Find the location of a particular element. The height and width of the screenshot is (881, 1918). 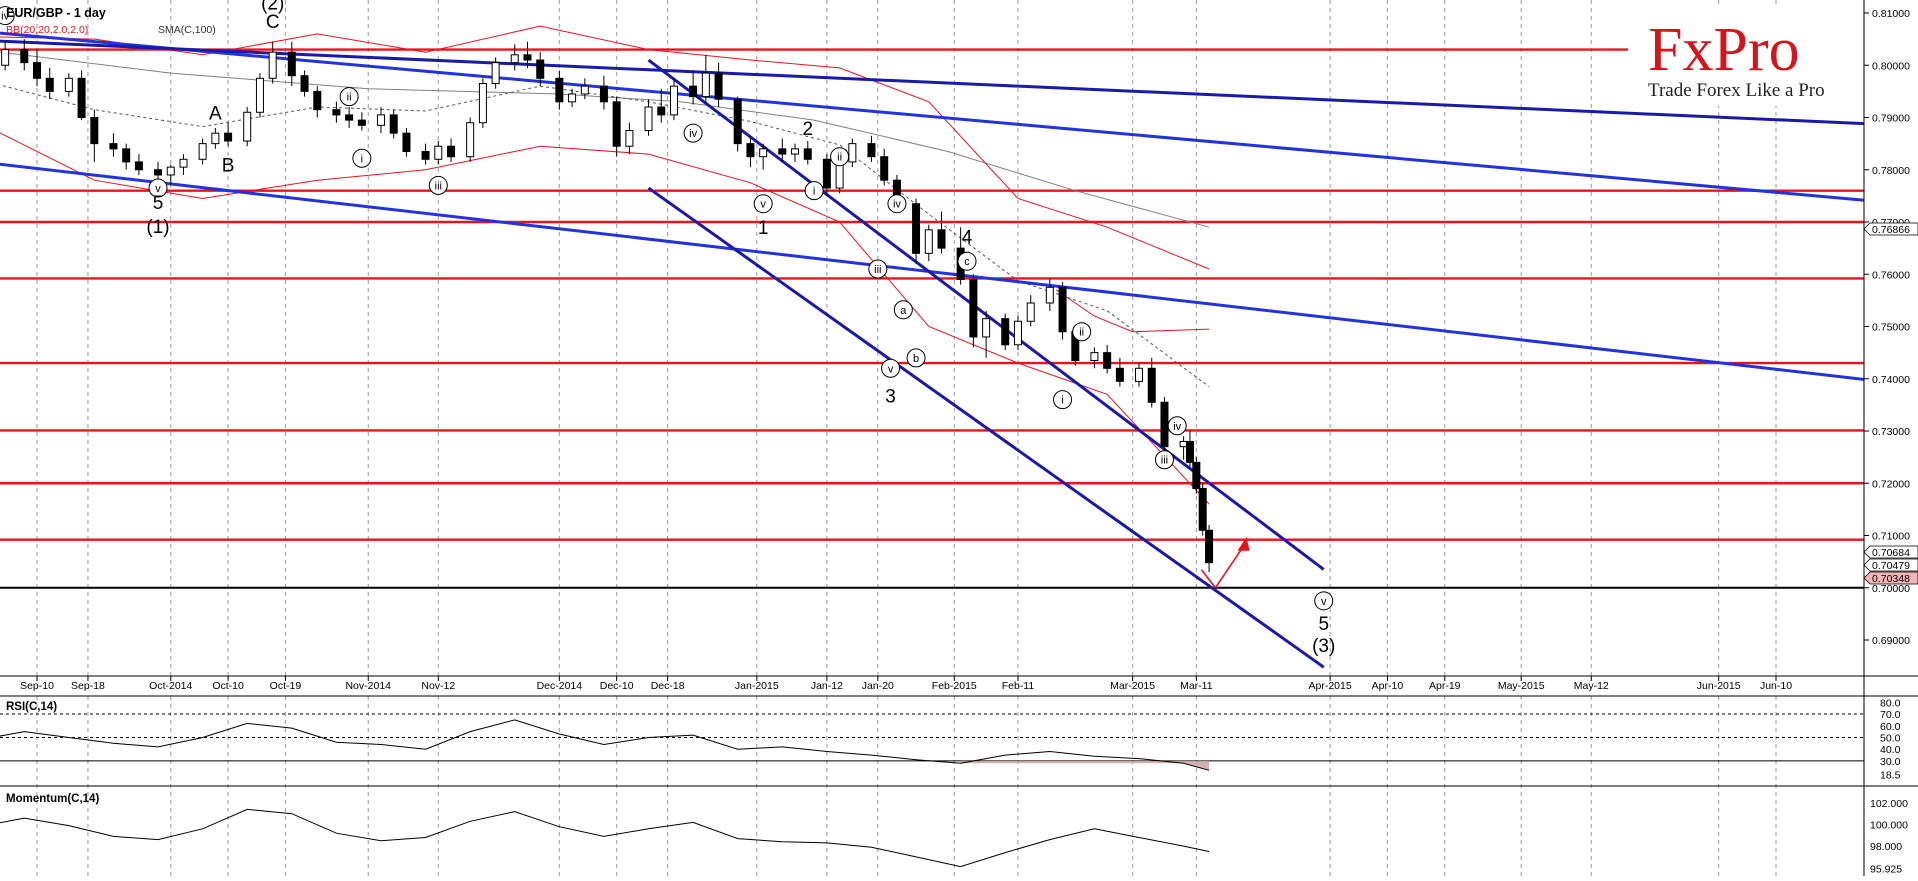

wave-label-25: ii is located at coordinates (1082, 332).